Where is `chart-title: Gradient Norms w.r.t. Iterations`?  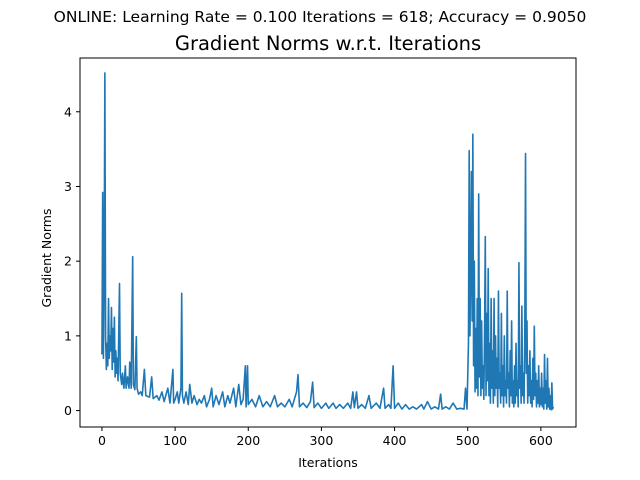 chart-title: Gradient Norms w.r.t. Iterations is located at coordinates (328, 43).